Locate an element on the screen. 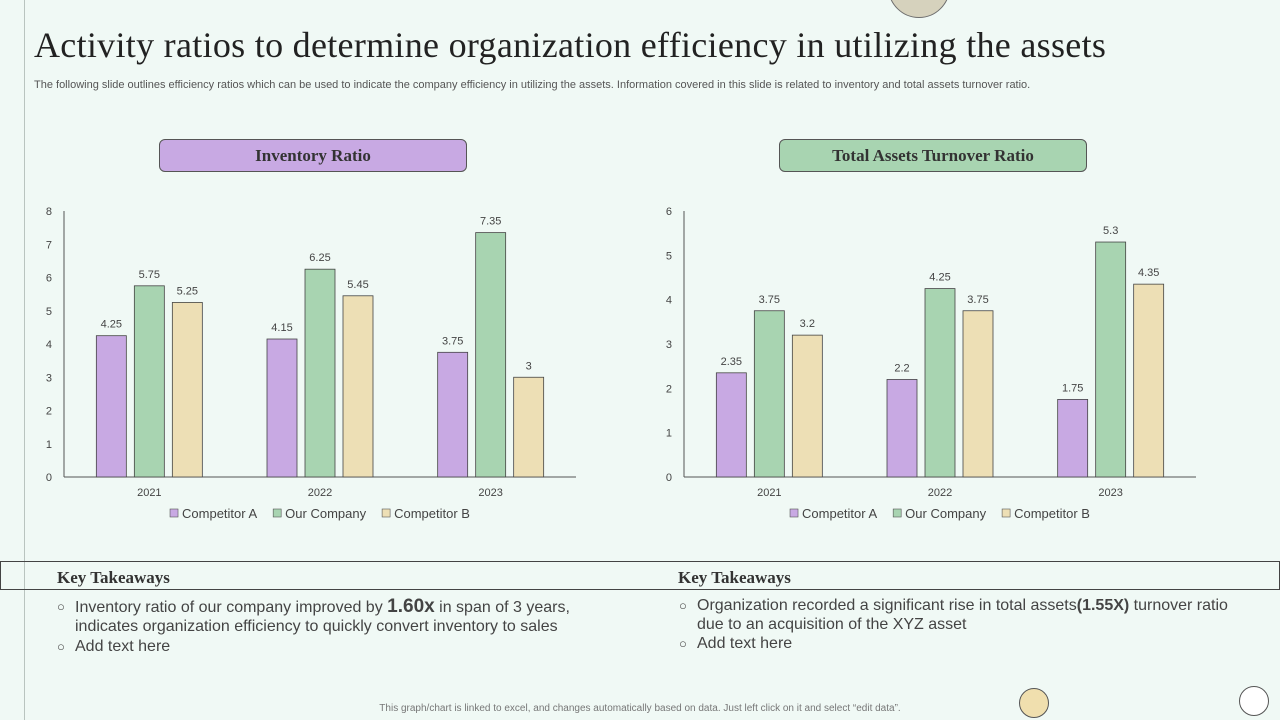 The width and height of the screenshot is (1280, 720). data-label: 5.25 is located at coordinates (187, 291).